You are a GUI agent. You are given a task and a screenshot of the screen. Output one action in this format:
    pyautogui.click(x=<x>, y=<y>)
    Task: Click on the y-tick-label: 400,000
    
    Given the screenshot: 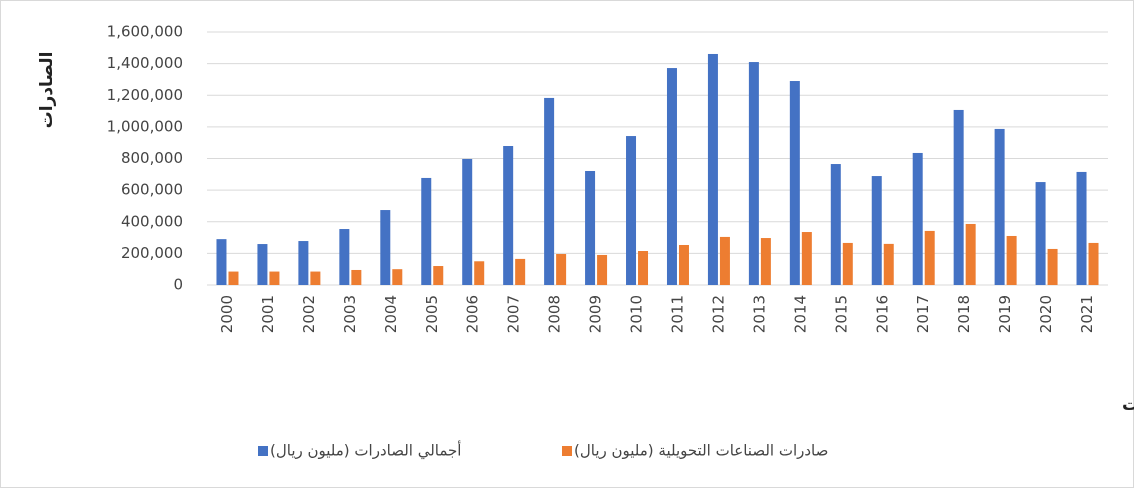 What is the action you would take?
    pyautogui.click(x=152, y=221)
    